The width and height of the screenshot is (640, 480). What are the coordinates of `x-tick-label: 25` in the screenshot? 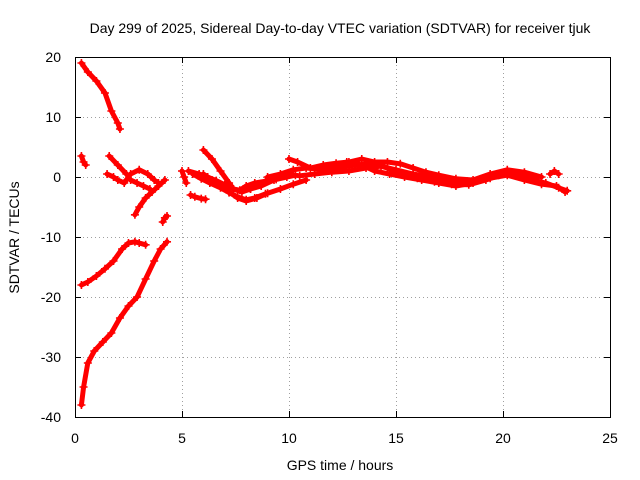 It's located at (610, 438).